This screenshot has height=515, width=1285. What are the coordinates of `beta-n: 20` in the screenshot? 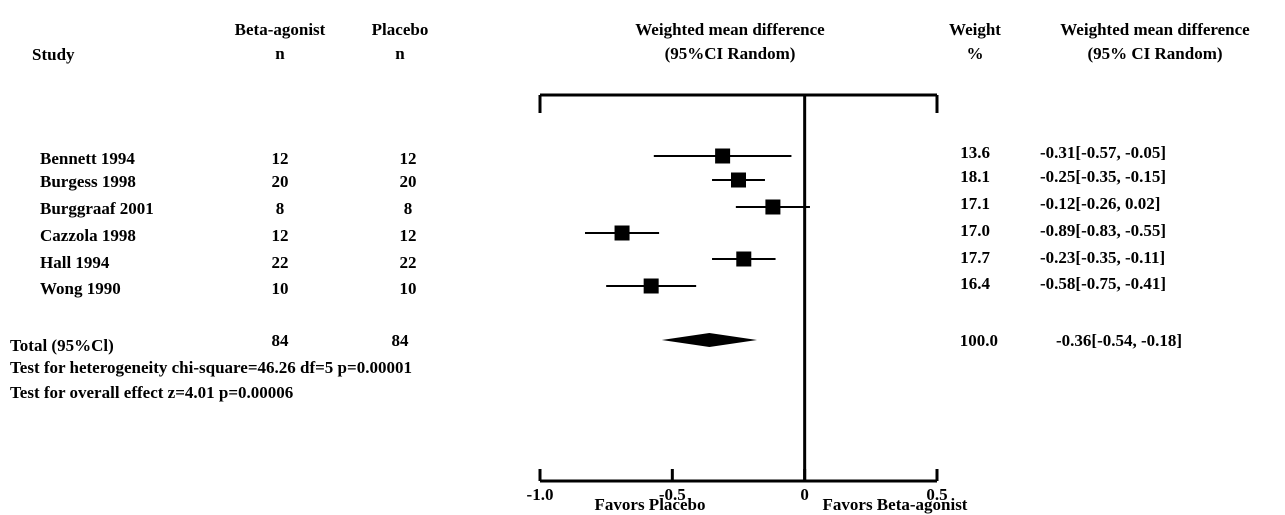 It's located at (280, 181).